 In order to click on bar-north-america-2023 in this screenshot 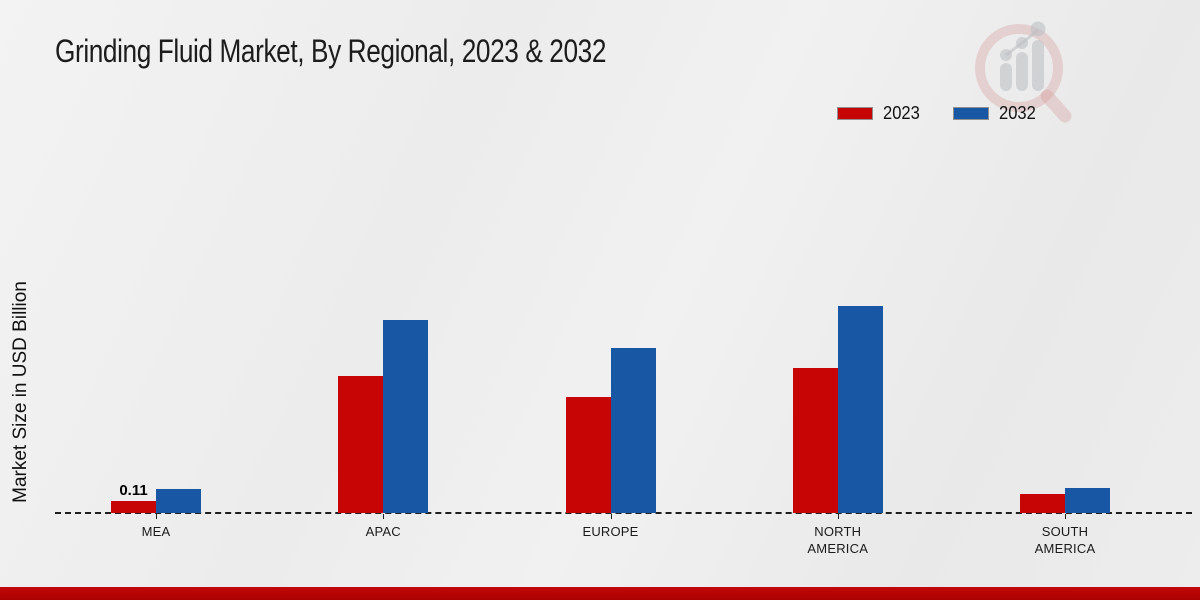, I will do `click(815, 440)`.